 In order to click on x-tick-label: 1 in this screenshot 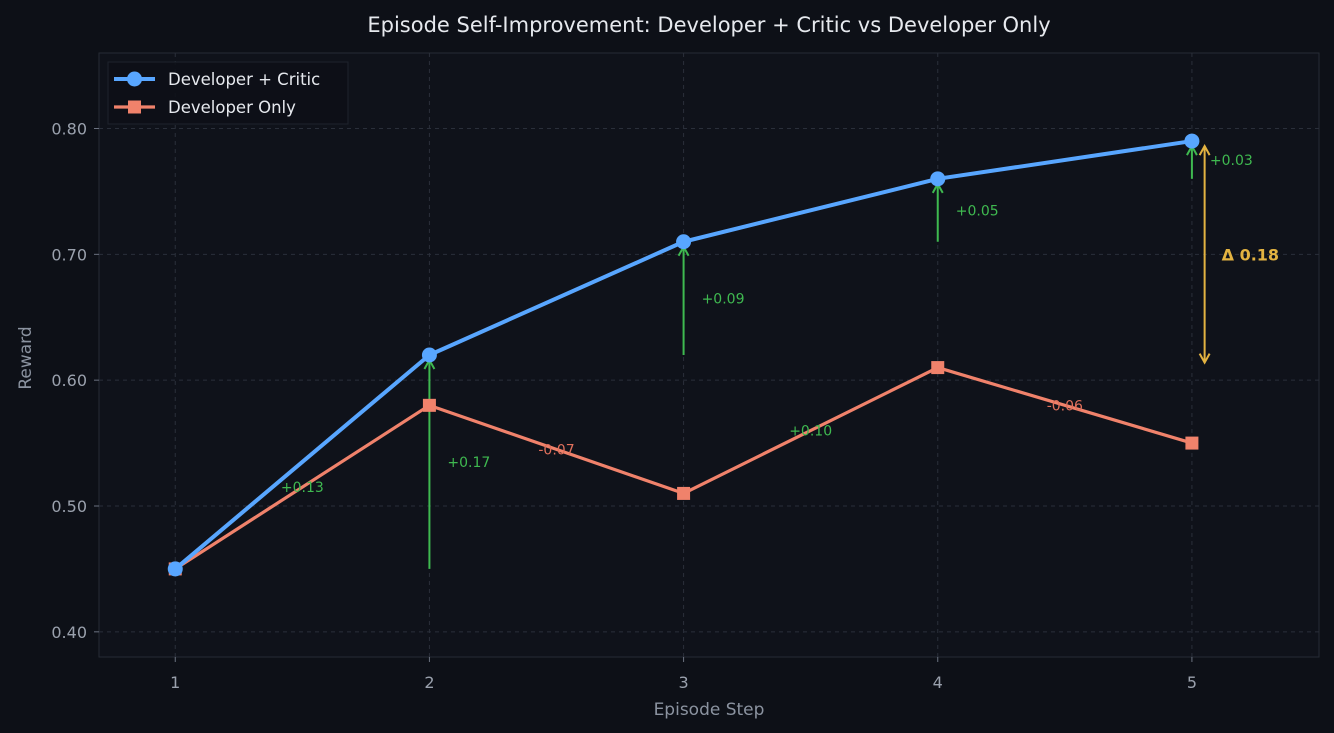, I will do `click(175, 682)`.